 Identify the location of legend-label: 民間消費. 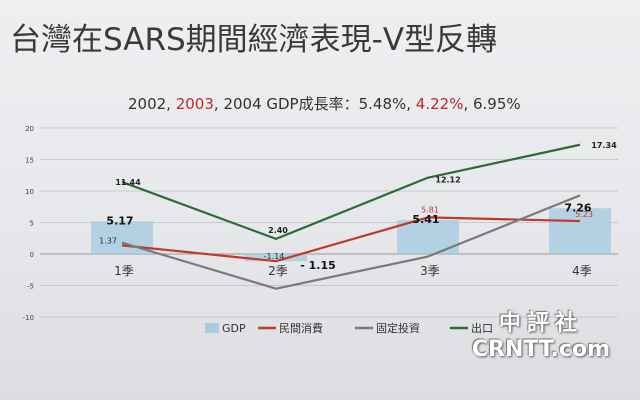
(301, 328).